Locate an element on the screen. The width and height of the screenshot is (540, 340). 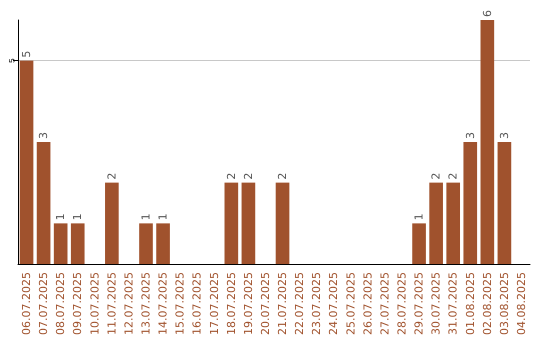
x-tick-label: 28.07.2025 is located at coordinates (402, 304).